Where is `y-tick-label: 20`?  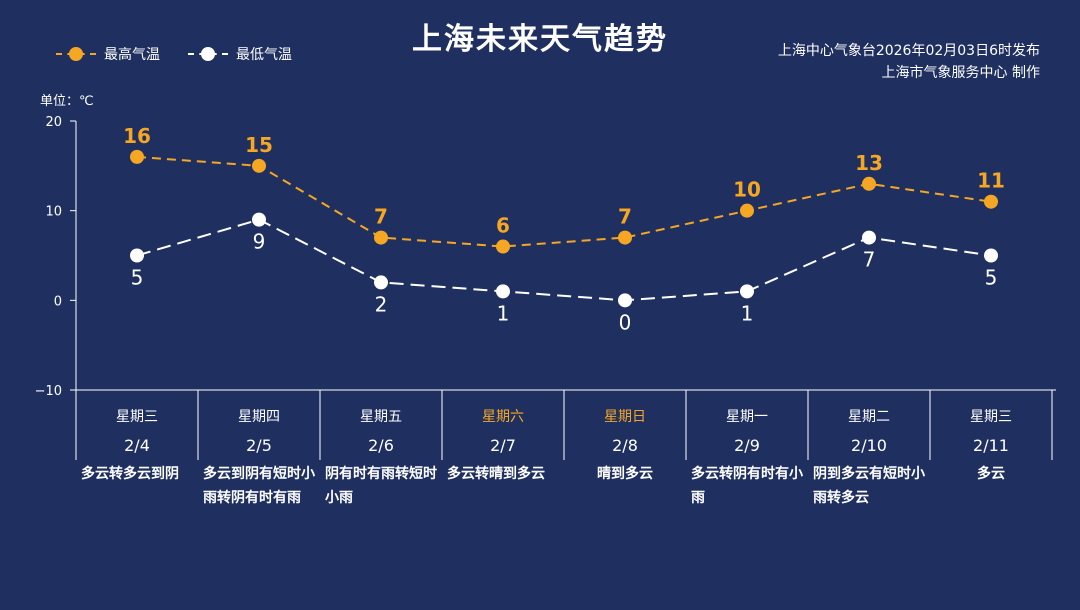 y-tick-label: 20 is located at coordinates (53, 122).